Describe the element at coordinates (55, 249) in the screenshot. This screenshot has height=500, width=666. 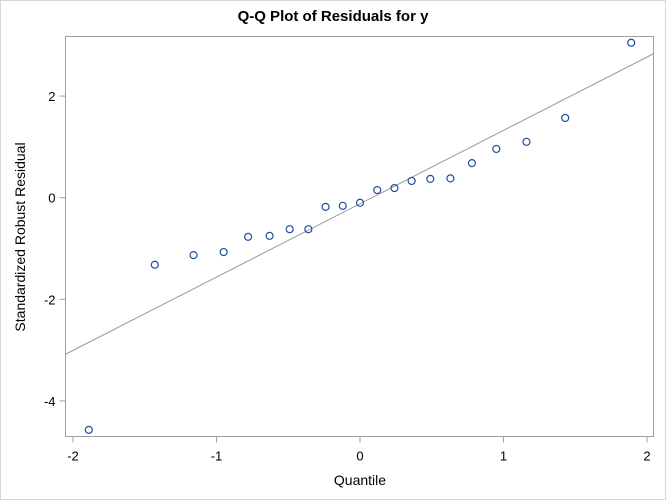
I see `y-axis: -4 -2 0 2` at that location.